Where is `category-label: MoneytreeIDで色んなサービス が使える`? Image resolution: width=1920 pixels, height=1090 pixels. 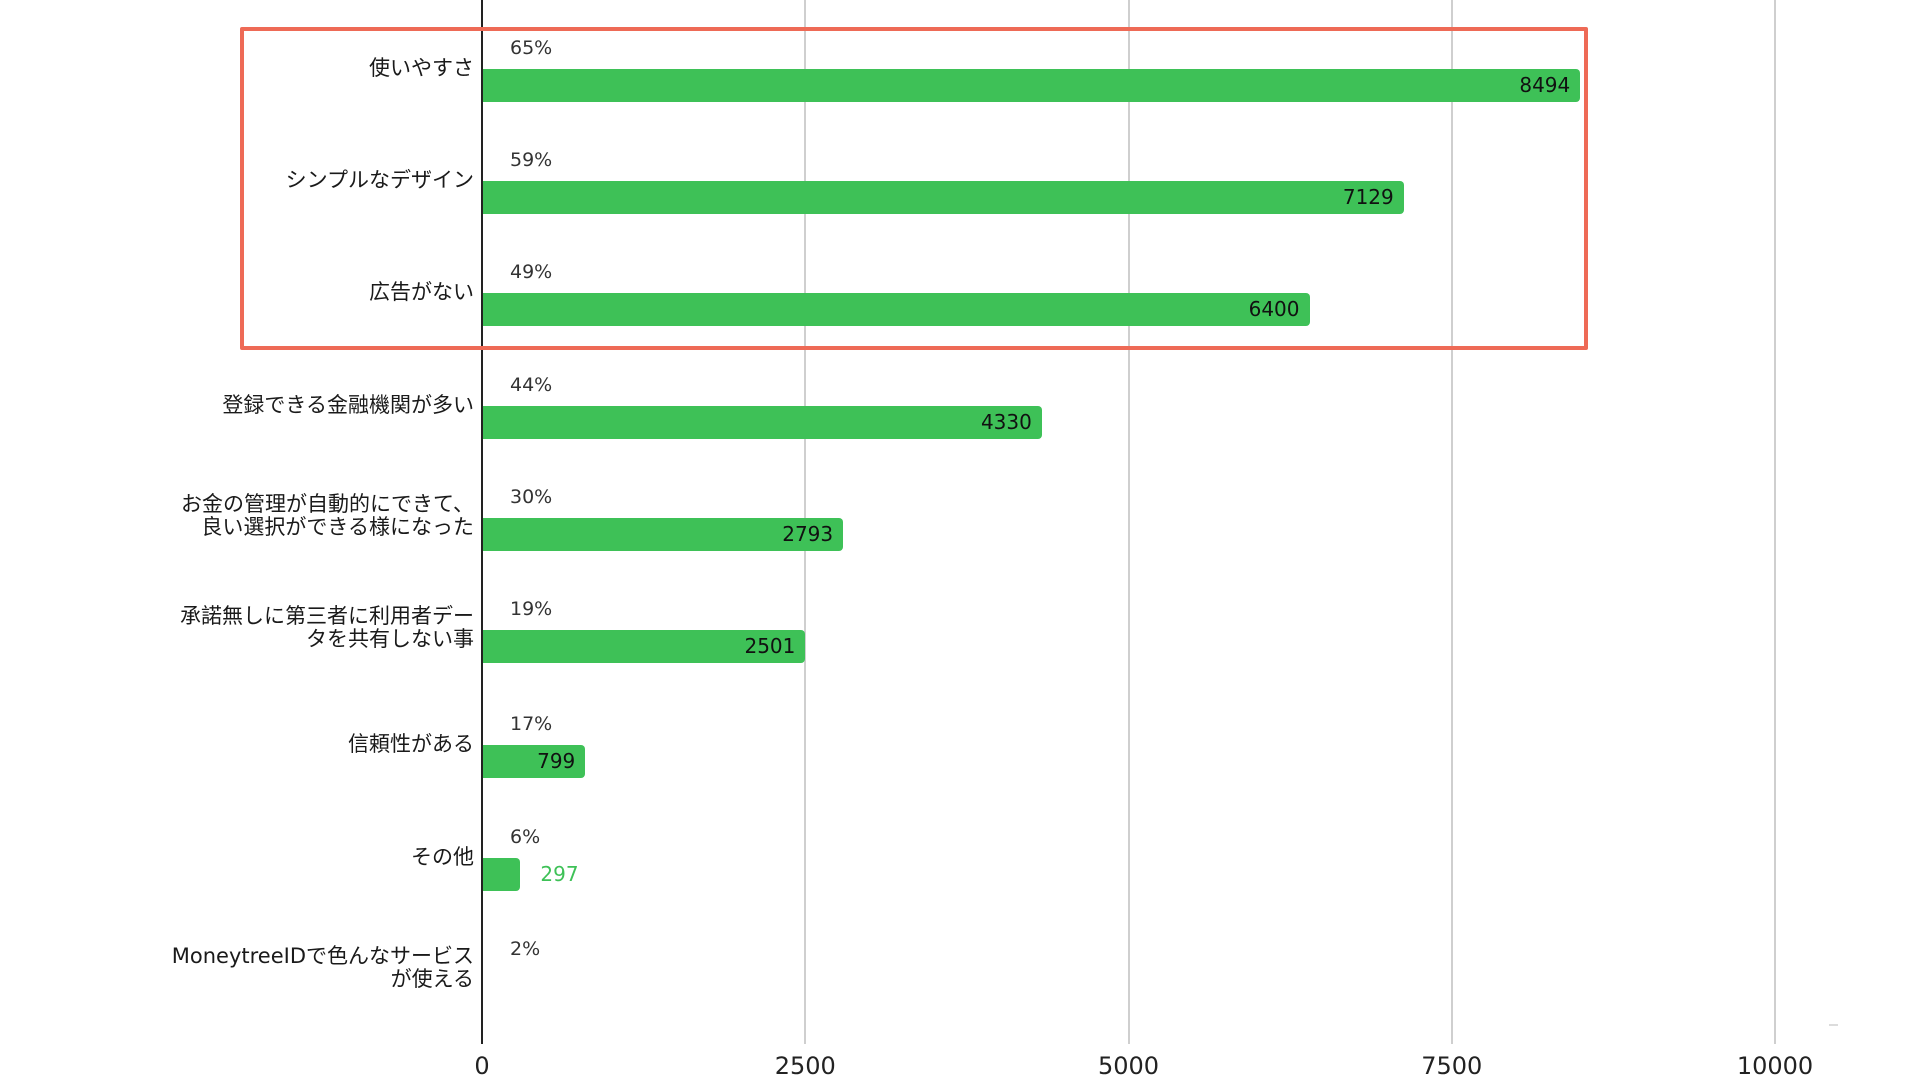
category-label: MoneytreeIDで色んなサービス が使える is located at coordinates (322, 967).